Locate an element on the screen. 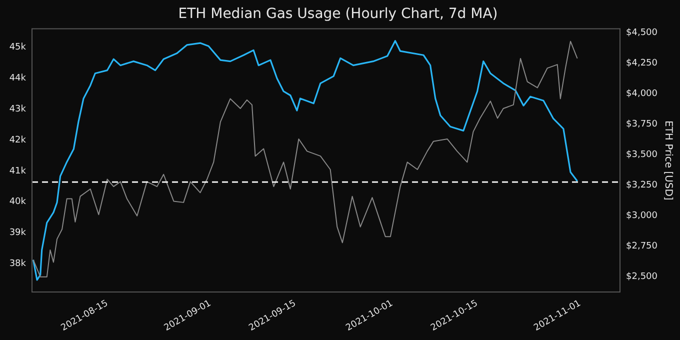 Image resolution: width=680 pixels, height=340 pixels. y-tick-label: 43k is located at coordinates (18, 109).